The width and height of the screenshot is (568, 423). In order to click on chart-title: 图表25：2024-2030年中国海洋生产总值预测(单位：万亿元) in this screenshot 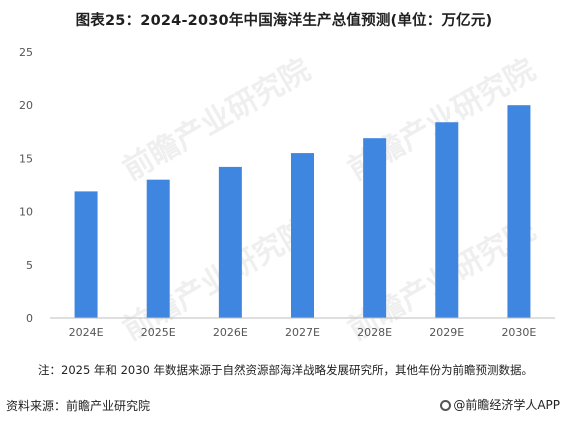, I will do `click(284, 21)`.